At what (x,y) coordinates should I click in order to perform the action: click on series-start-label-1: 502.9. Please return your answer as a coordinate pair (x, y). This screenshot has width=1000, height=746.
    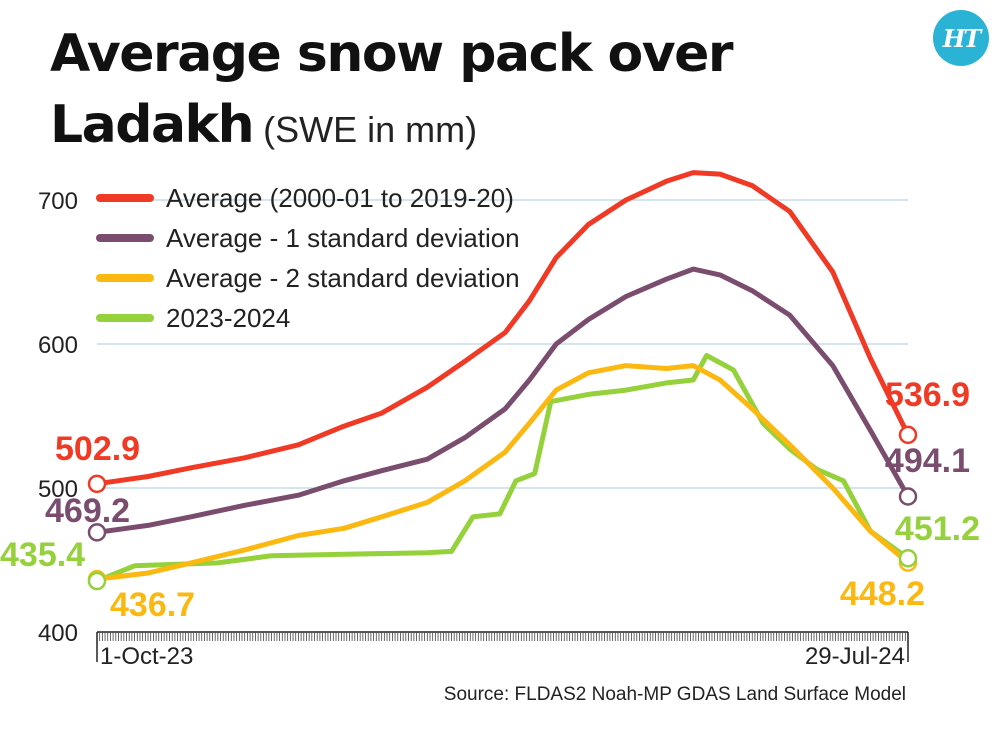
    Looking at the image, I should click on (97, 449).